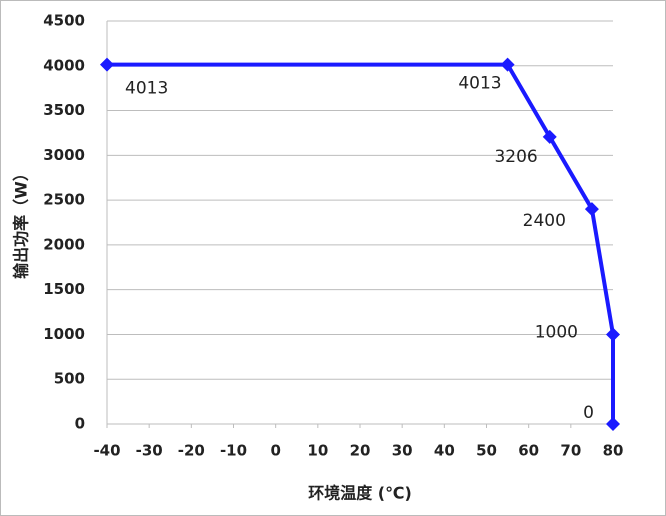 The height and width of the screenshot is (516, 666). I want to click on x-tick-label: -10, so click(233, 451).